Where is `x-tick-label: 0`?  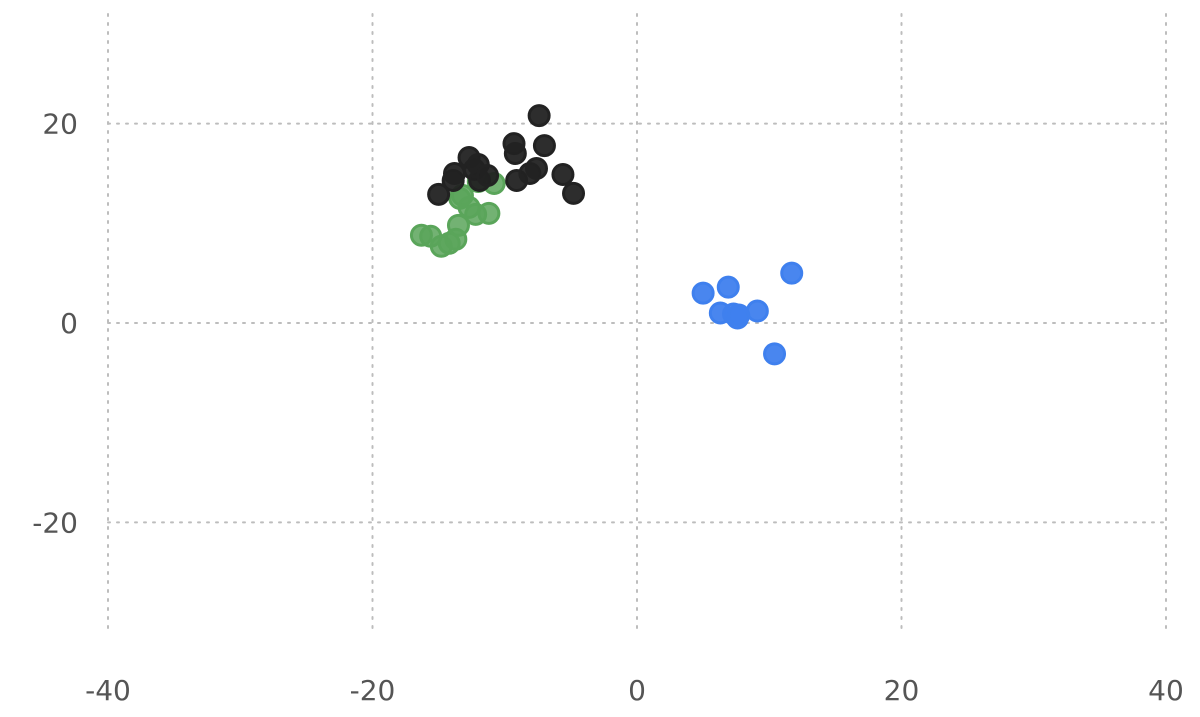
x-tick-label: 0 is located at coordinates (637, 690).